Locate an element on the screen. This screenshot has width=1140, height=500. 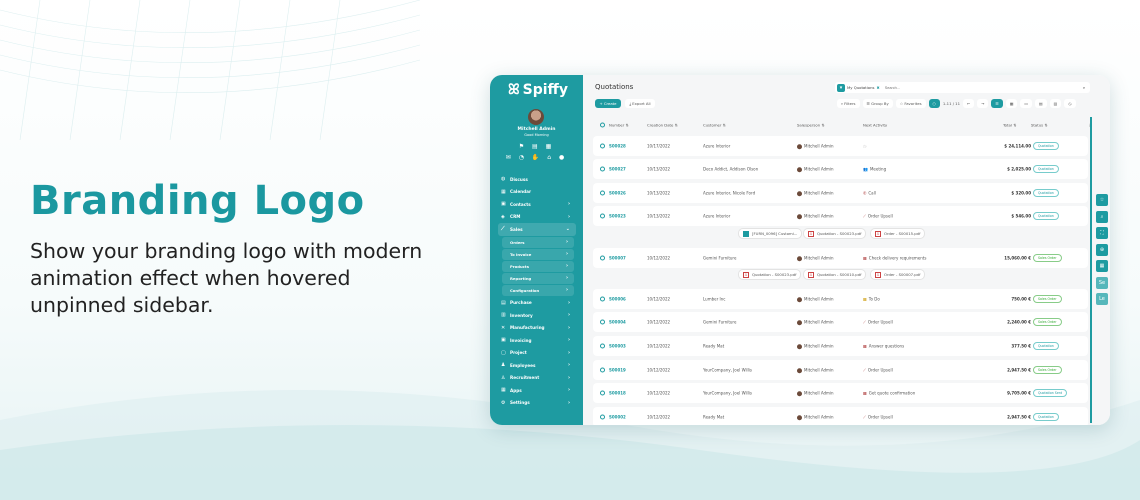
sidebar-item-contacts: ▣ Contacts › is located at coordinates (537, 204).